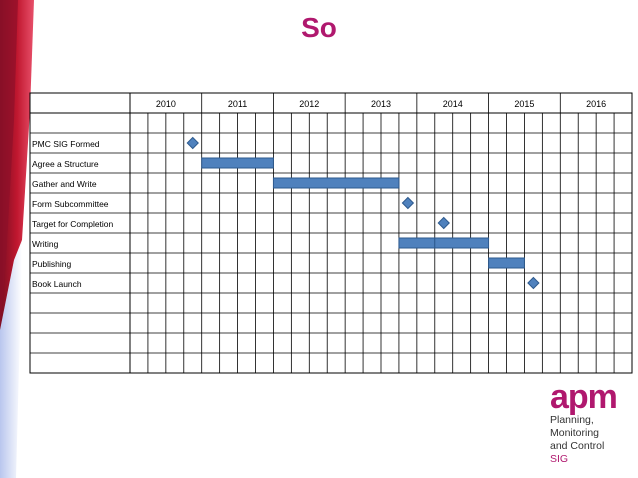 The image size is (638, 478). Describe the element at coordinates (11, 359) in the screenshot. I see `blue-accent-shape` at that location.